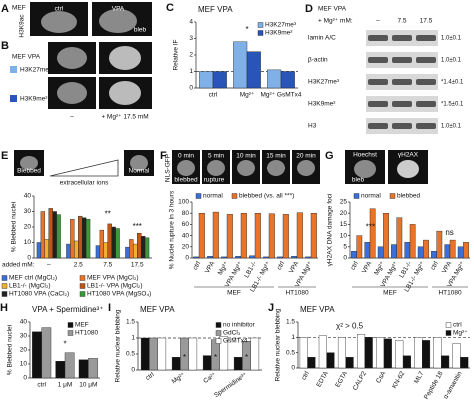 The width and height of the screenshot is (474, 404). Describe the element at coordinates (88, 385) in the screenshot. I see `x-tick-label: 10 μM` at that location.